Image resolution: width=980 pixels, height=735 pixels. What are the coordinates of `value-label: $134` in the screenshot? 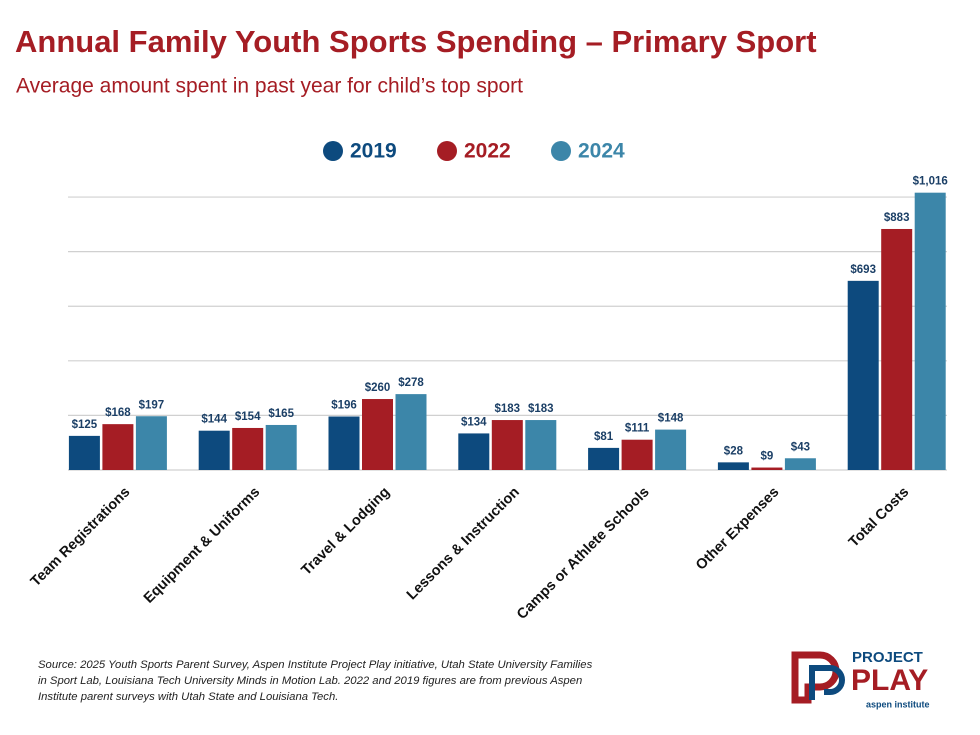 It's located at (474, 422).